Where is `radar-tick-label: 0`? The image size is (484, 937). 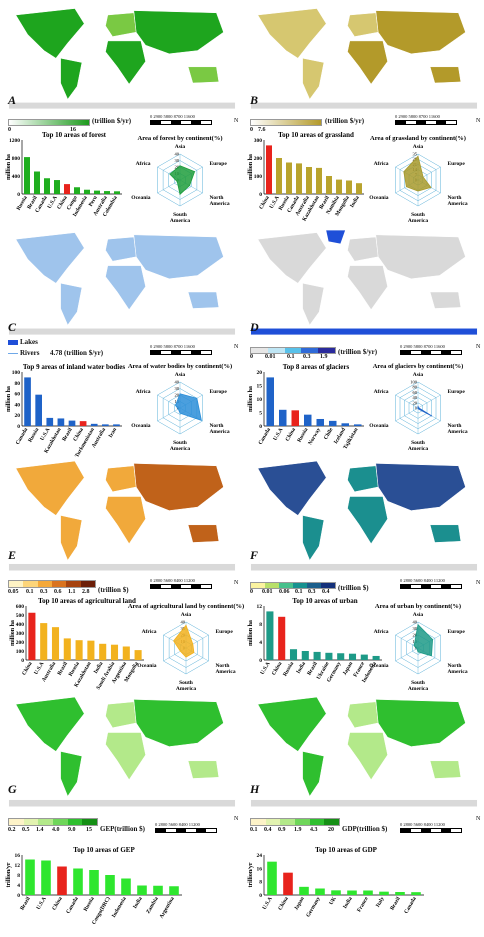
radar-tick-label: 0 is located at coordinates (416, 408).